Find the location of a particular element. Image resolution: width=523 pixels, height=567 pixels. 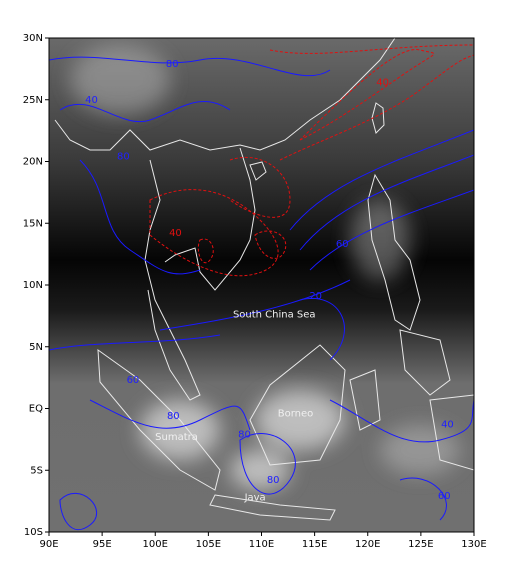

x-tick-label: 95E is located at coordinates (102, 544).